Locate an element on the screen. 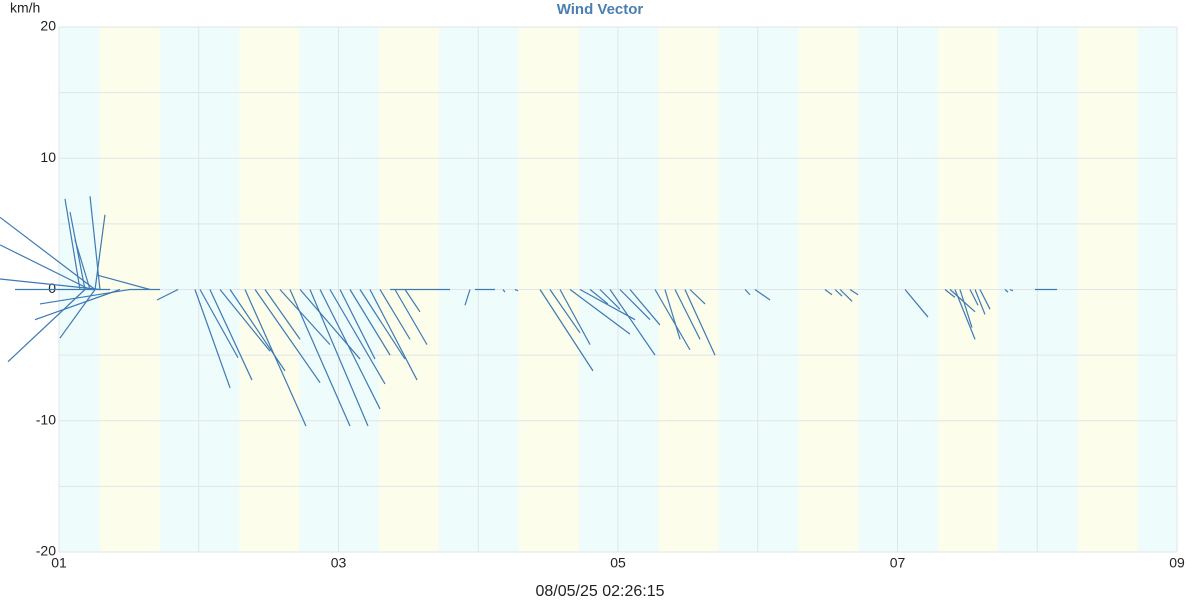  y-unit: km/h is located at coordinates (25, 8).